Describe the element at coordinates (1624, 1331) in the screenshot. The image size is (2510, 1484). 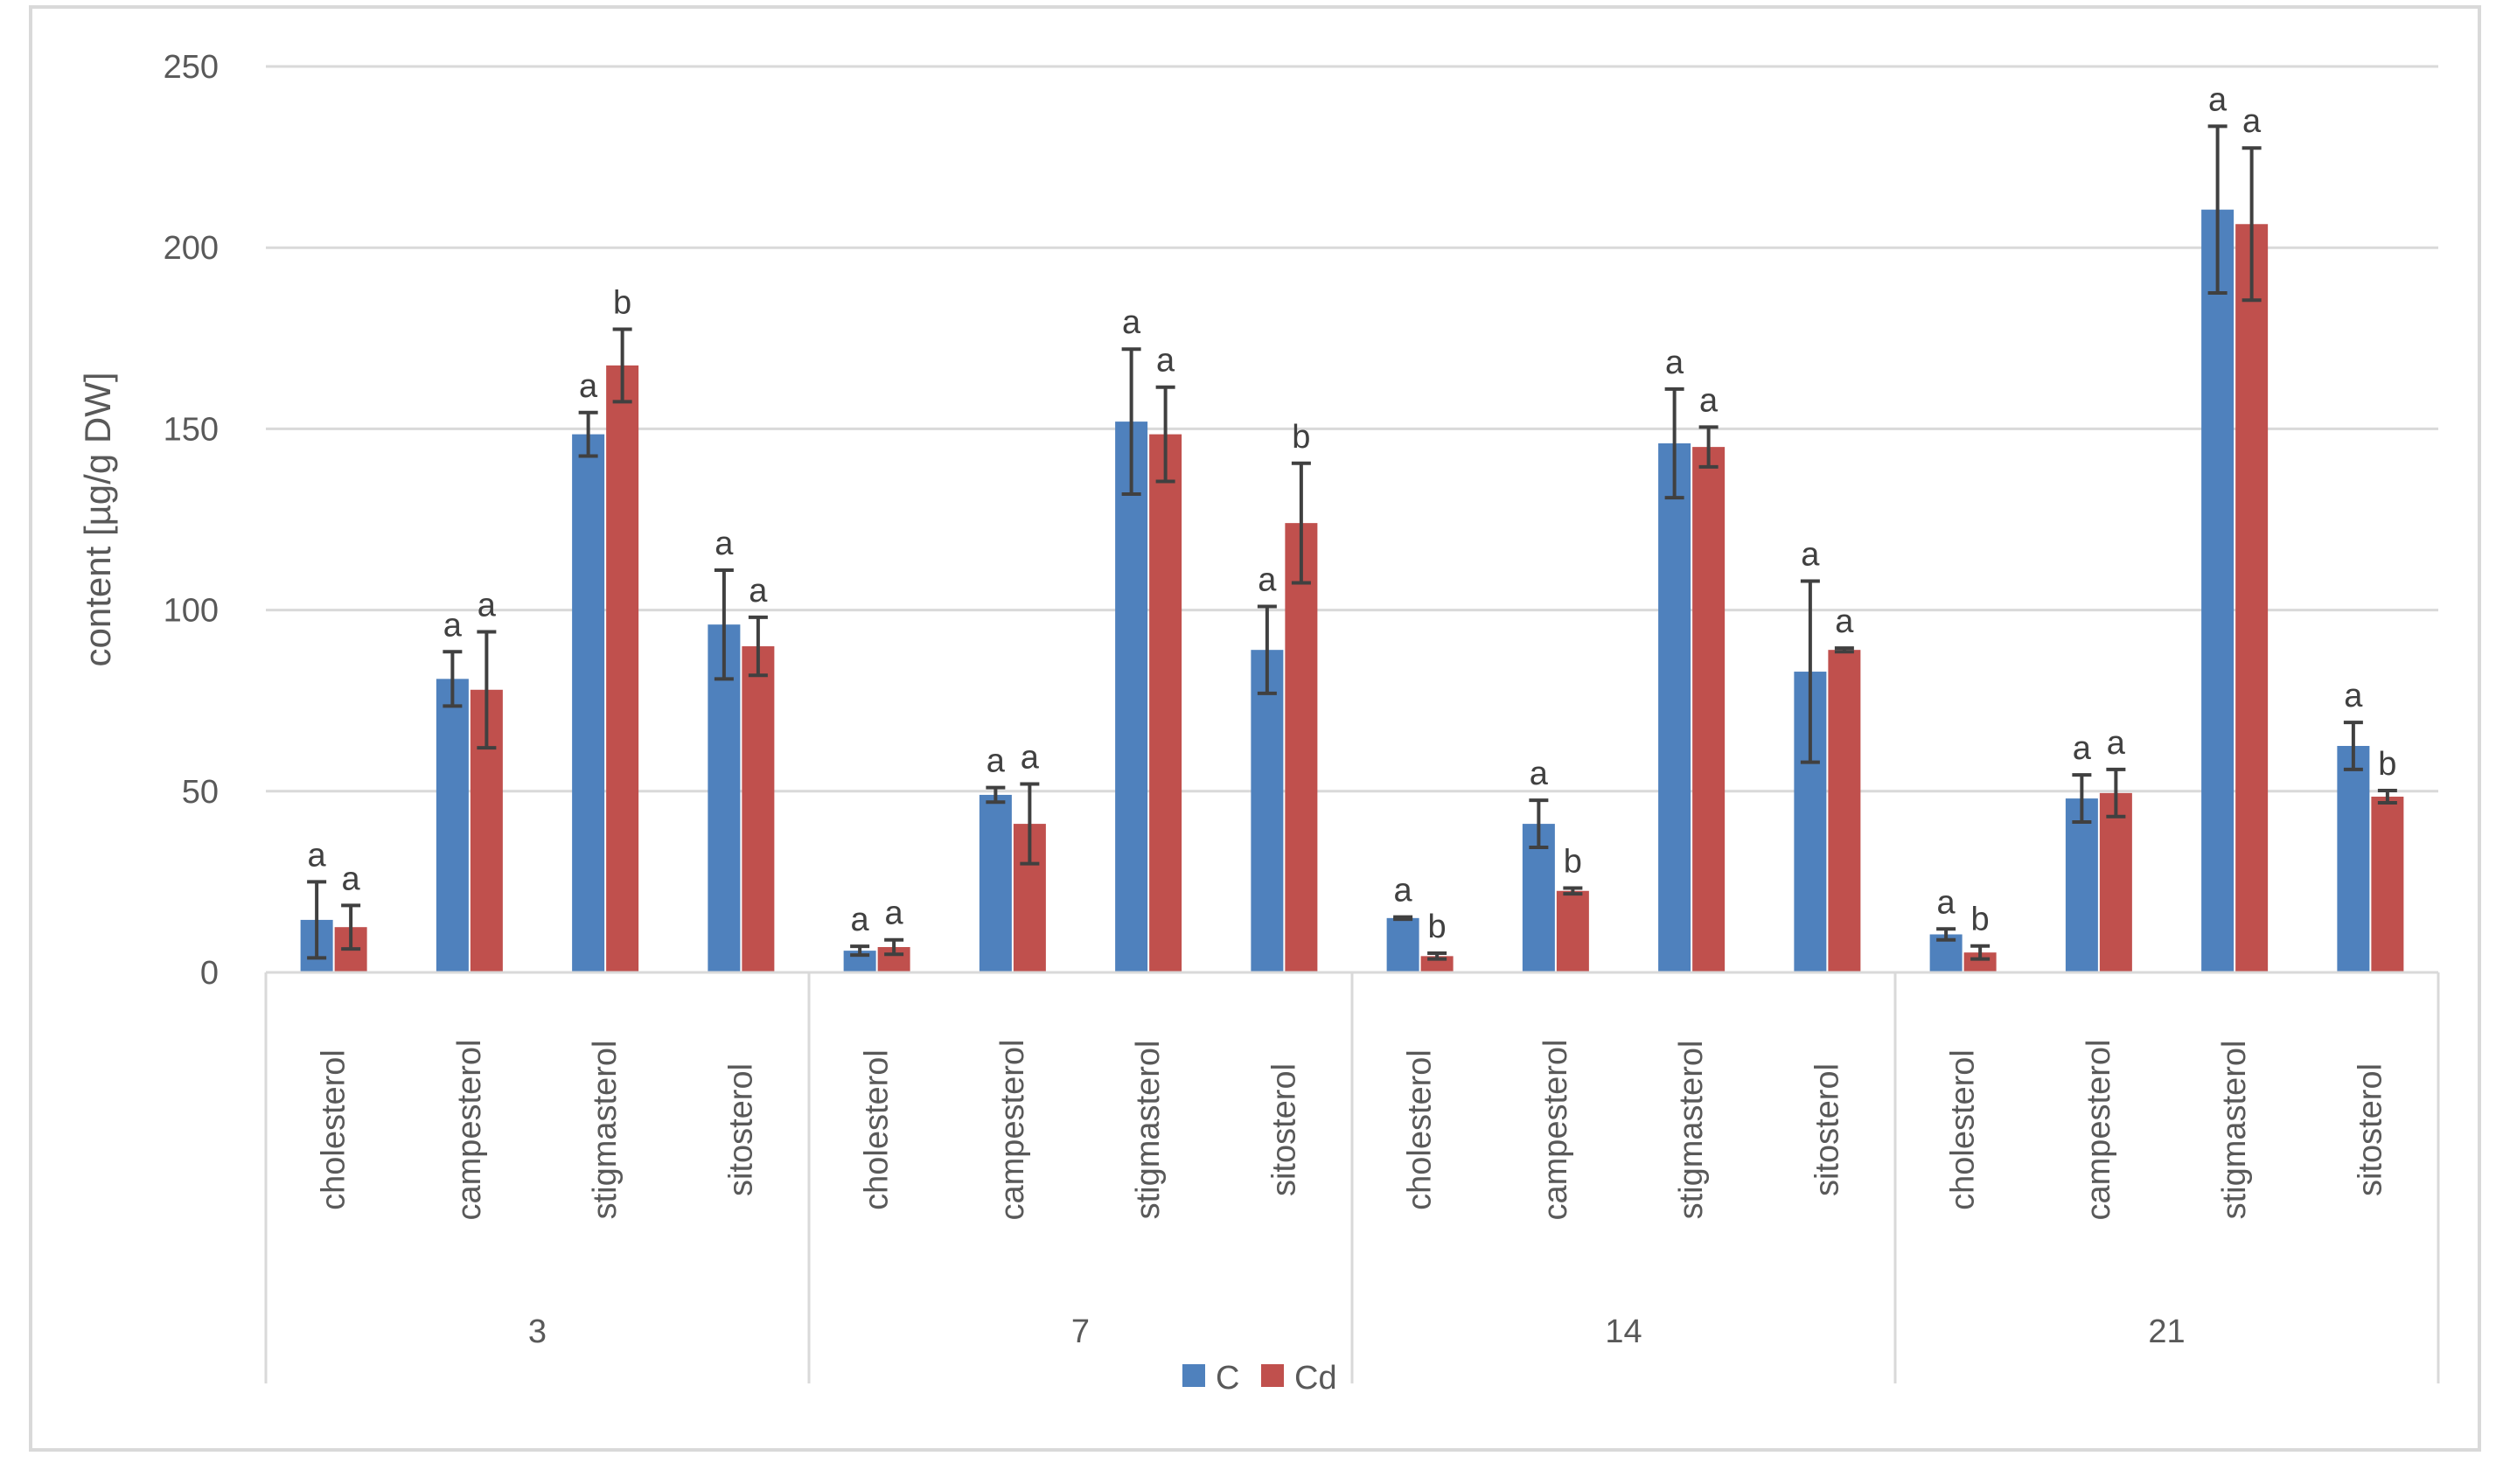
I see `group-label: 14` at that location.